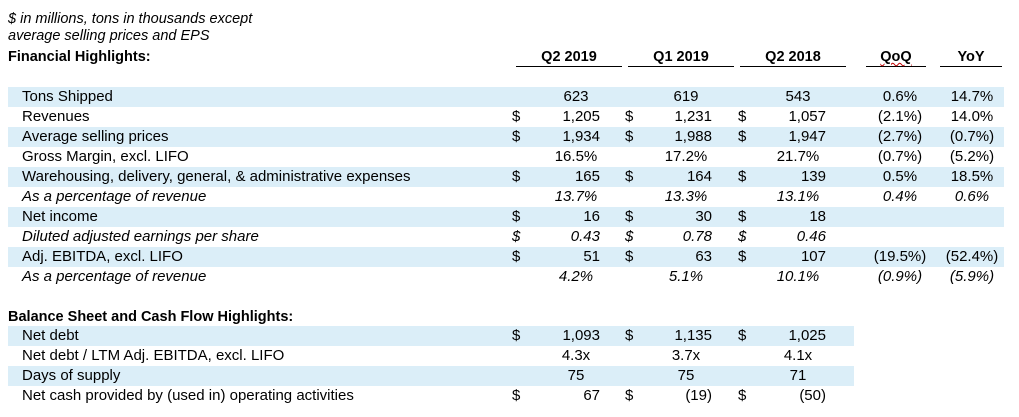 This screenshot has width=1019, height=417. I want to click on value-cell: 71, so click(798, 375).